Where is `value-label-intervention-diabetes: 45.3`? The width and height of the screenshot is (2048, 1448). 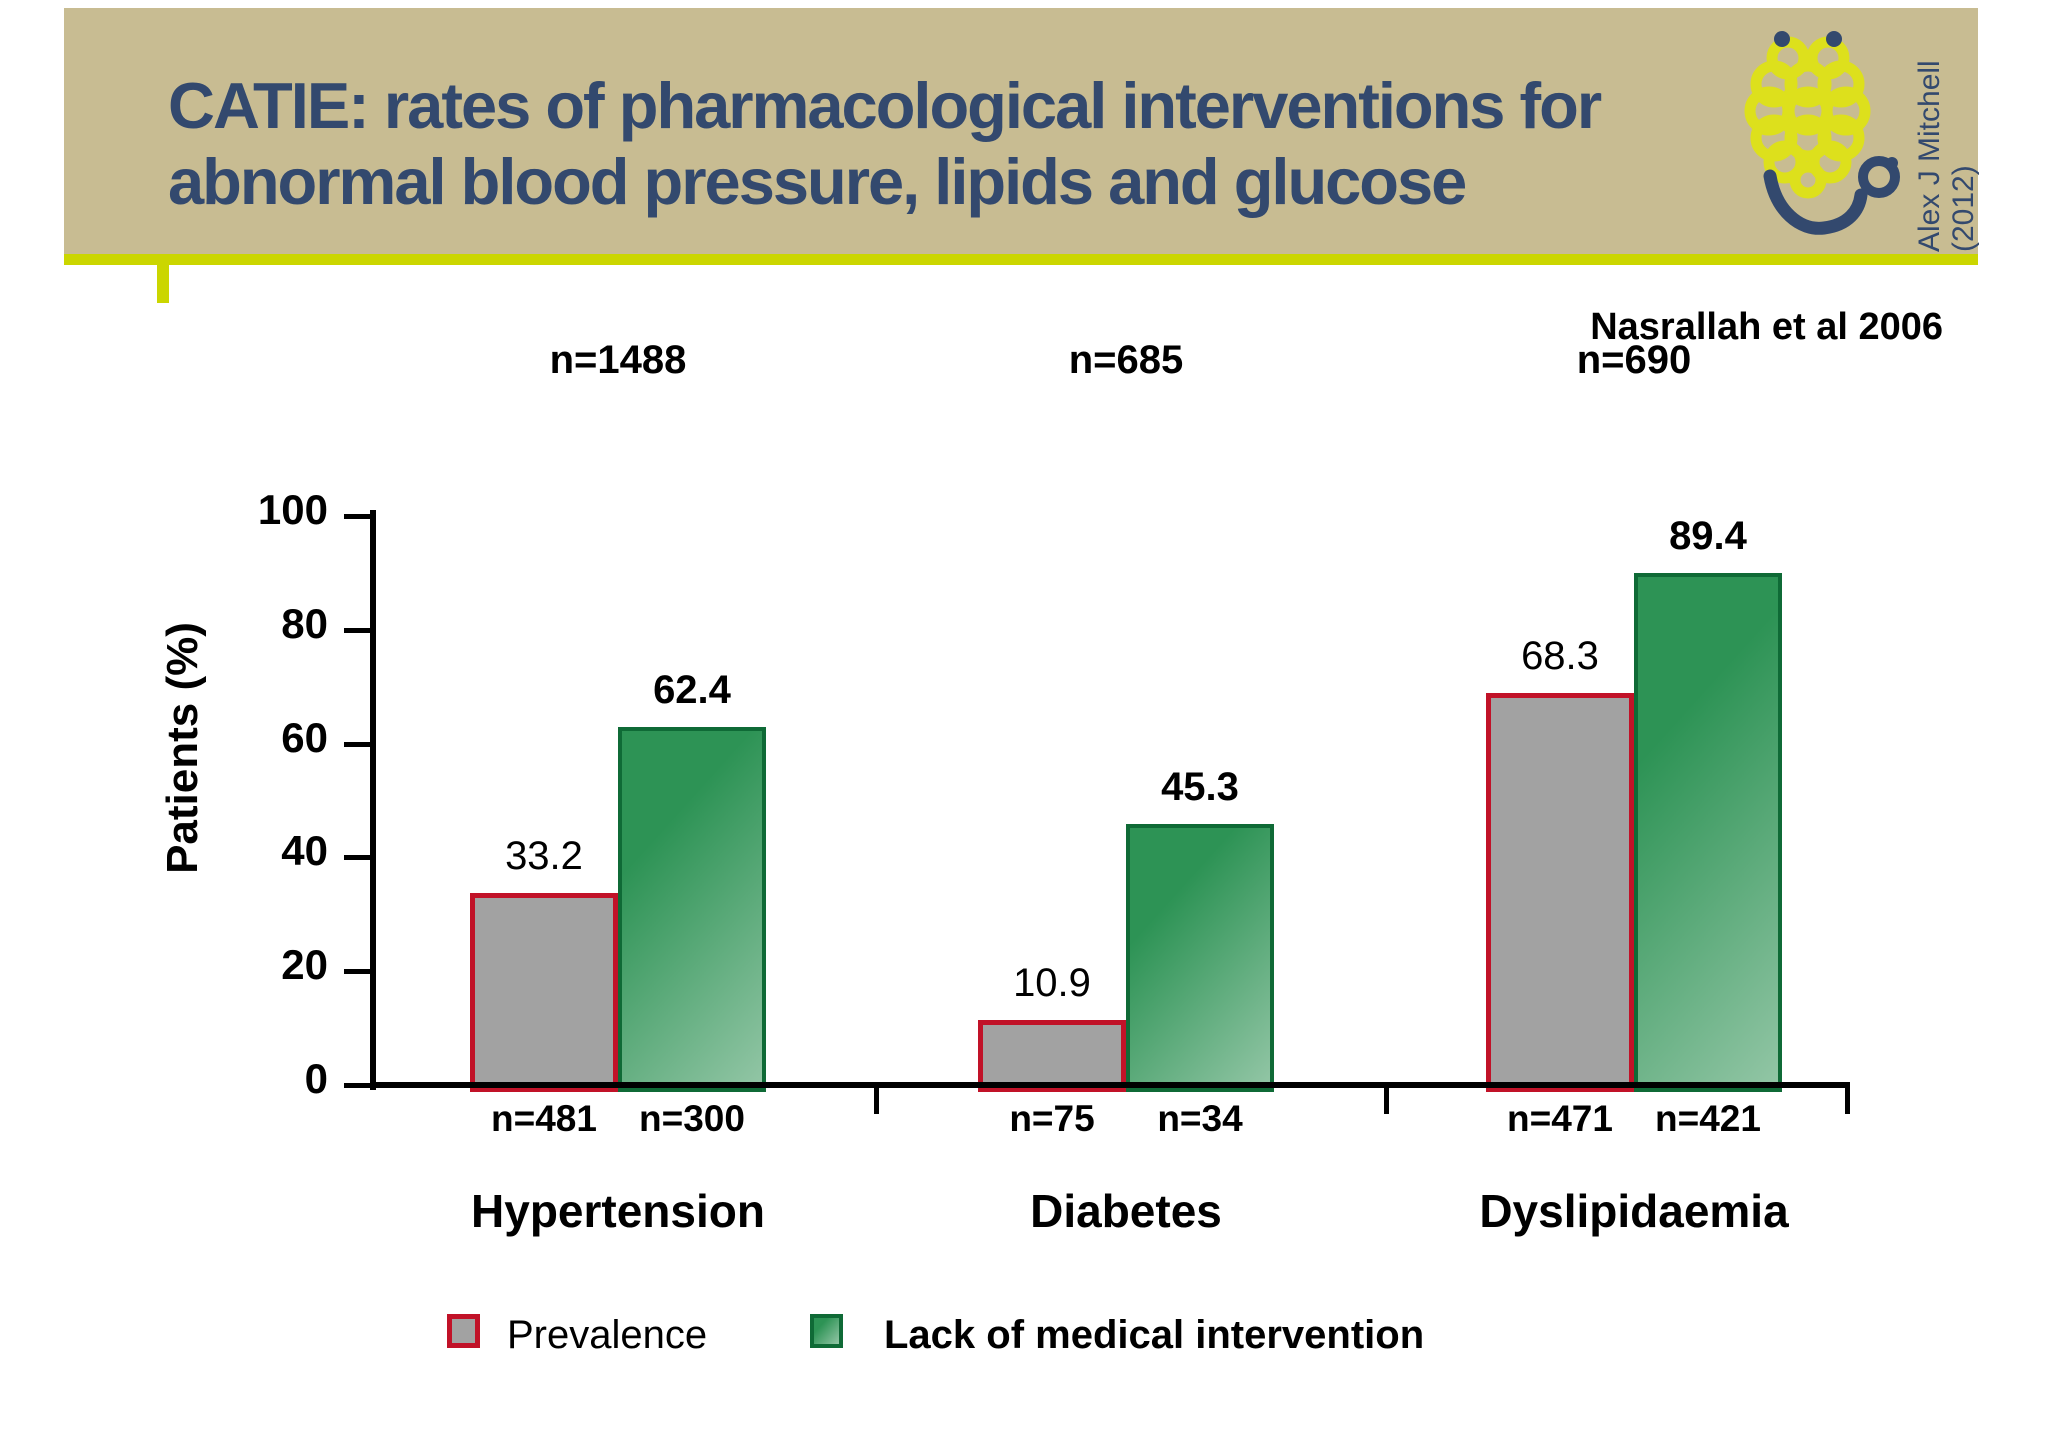
value-label-intervention-diabetes: 45.3 is located at coordinates (1200, 787).